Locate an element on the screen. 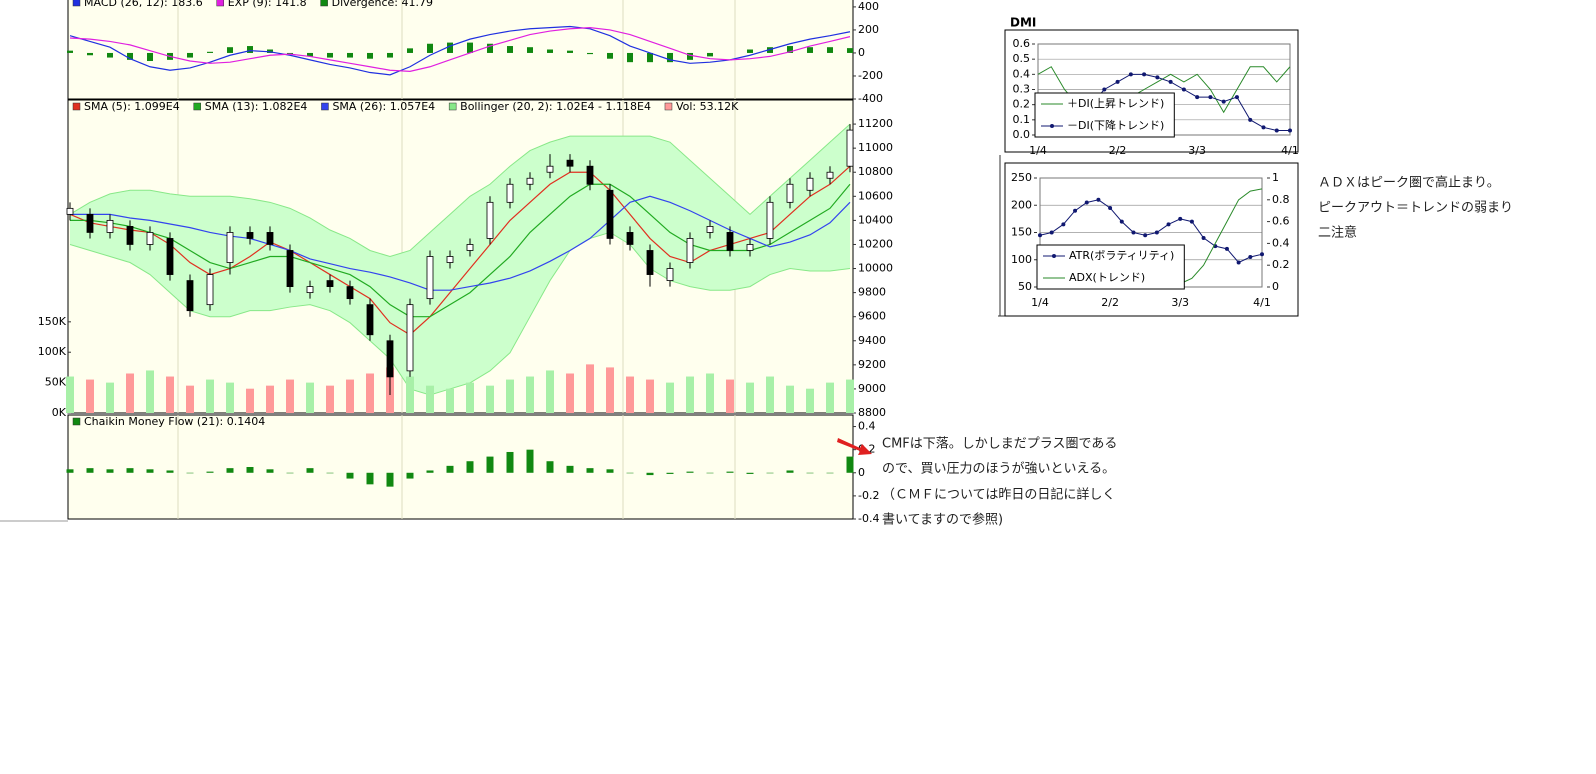  y-tick-label: 0.8 is located at coordinates (1281, 199).